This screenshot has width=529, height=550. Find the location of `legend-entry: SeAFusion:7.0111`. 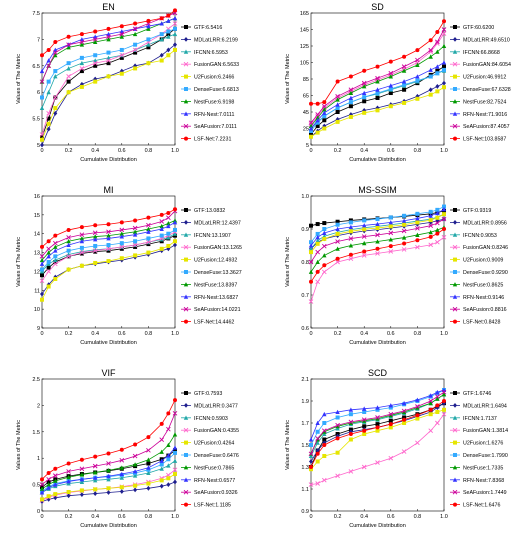

legend-entry: SeAFusion:7.0111 is located at coordinates (215, 127).